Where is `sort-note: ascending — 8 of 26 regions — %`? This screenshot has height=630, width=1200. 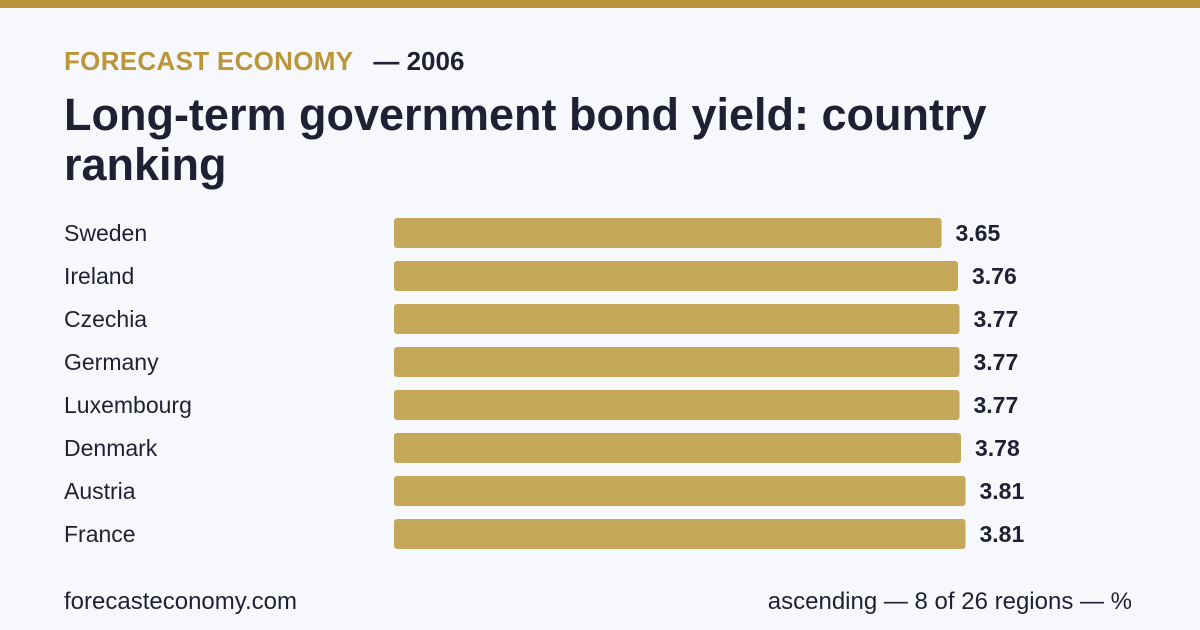
sort-note: ascending — 8 of 26 regions — % is located at coordinates (949, 601).